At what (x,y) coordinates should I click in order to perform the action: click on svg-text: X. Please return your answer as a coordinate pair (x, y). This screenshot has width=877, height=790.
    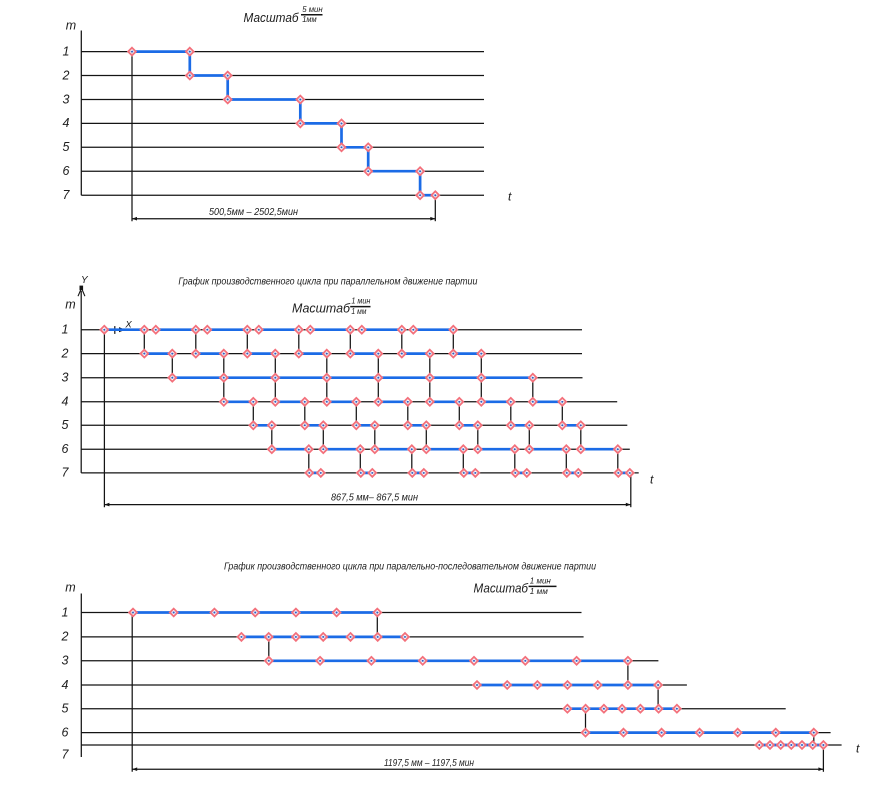
    Looking at the image, I should click on (128, 324).